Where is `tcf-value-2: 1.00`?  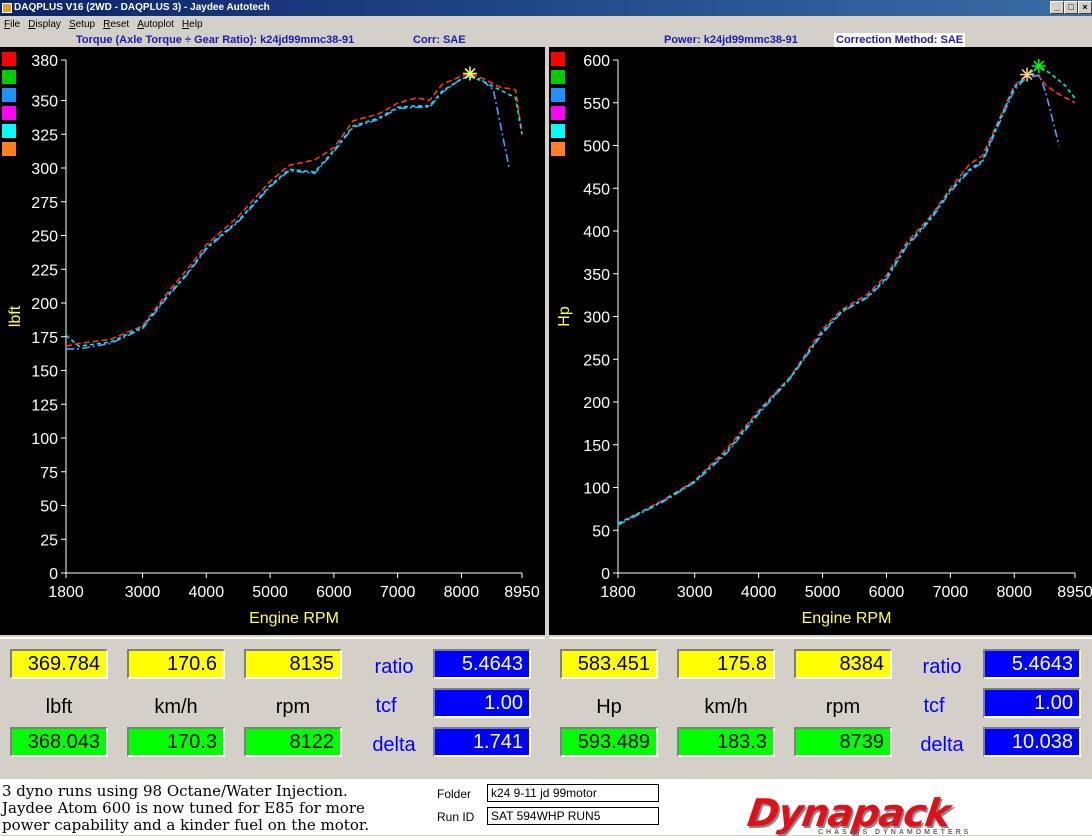
tcf-value-2: 1.00 is located at coordinates (1032, 703).